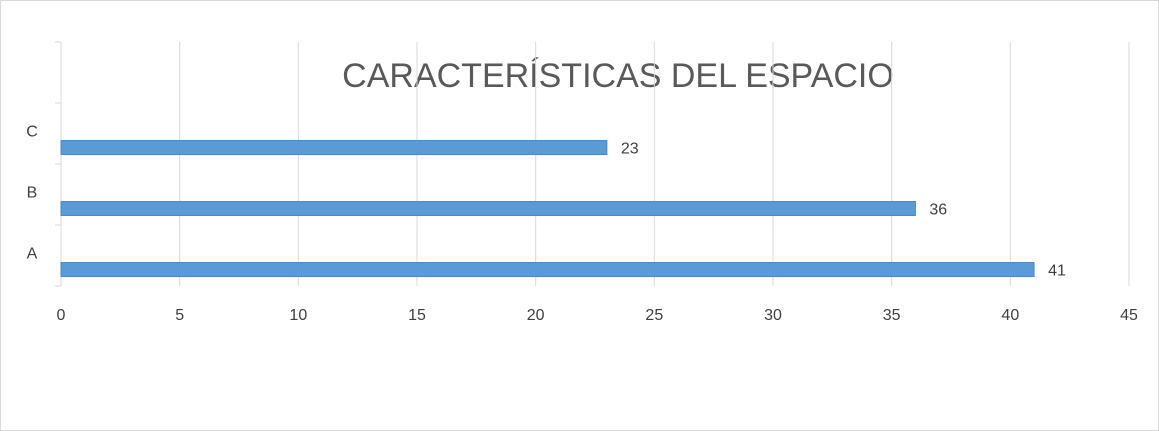 This screenshot has height=431, width=1159. What do you see at coordinates (1129, 315) in the screenshot?
I see `x-tick-label: 45` at bounding box center [1129, 315].